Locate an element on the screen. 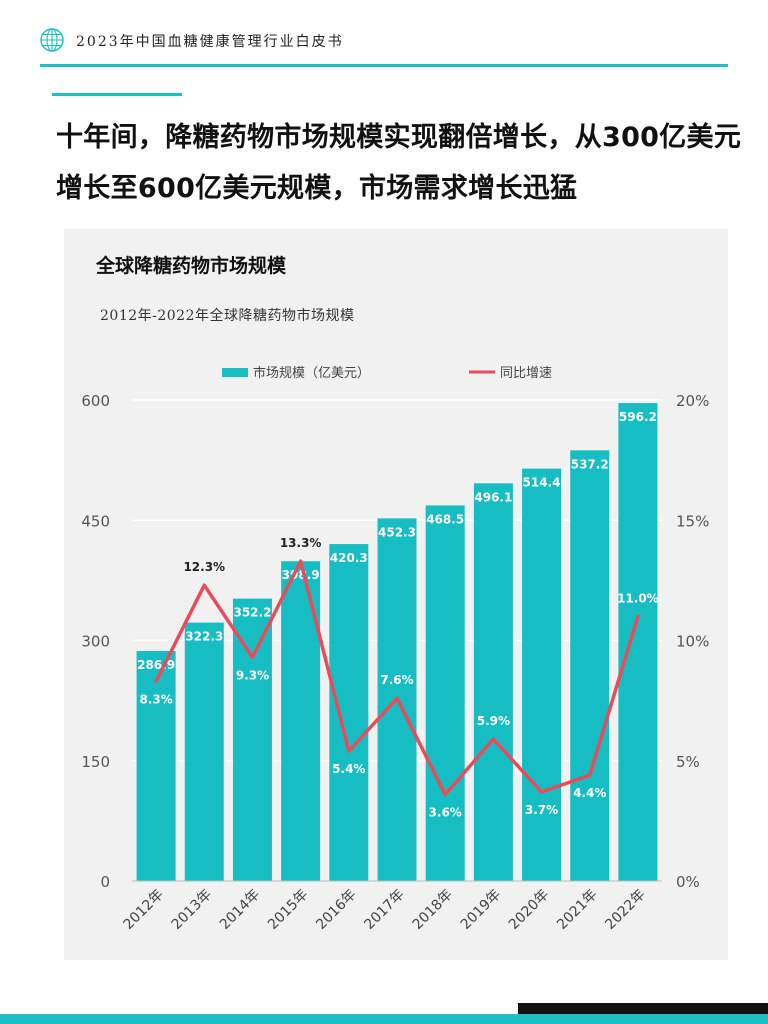 The width and height of the screenshot is (768, 1024). bar-value-label: 514.4 is located at coordinates (542, 483).